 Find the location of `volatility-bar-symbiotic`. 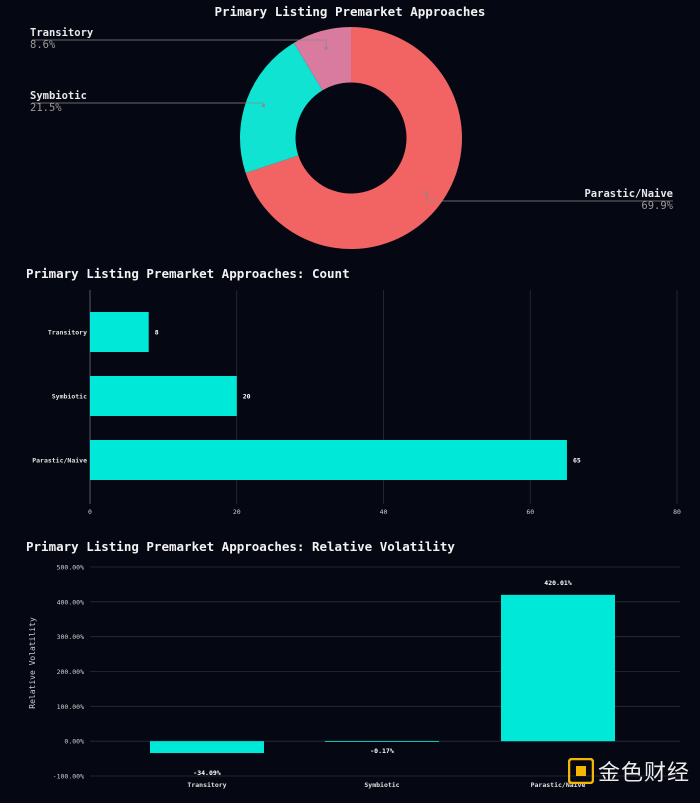

volatility-bar-symbiotic is located at coordinates (382, 741).